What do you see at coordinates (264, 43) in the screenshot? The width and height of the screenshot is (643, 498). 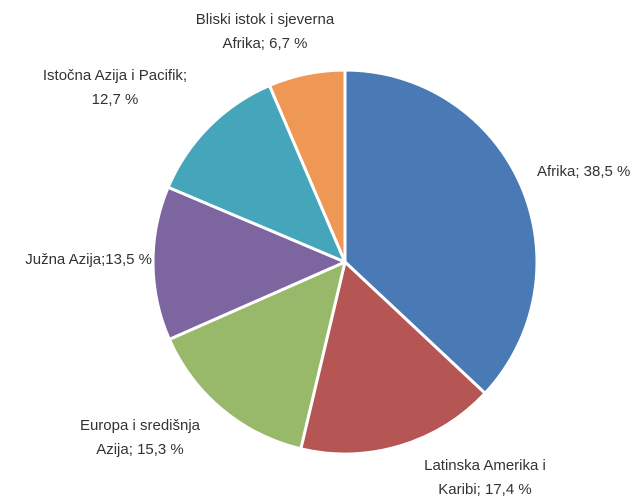 I see `data-label: Afrika; 6,7 %` at bounding box center [264, 43].